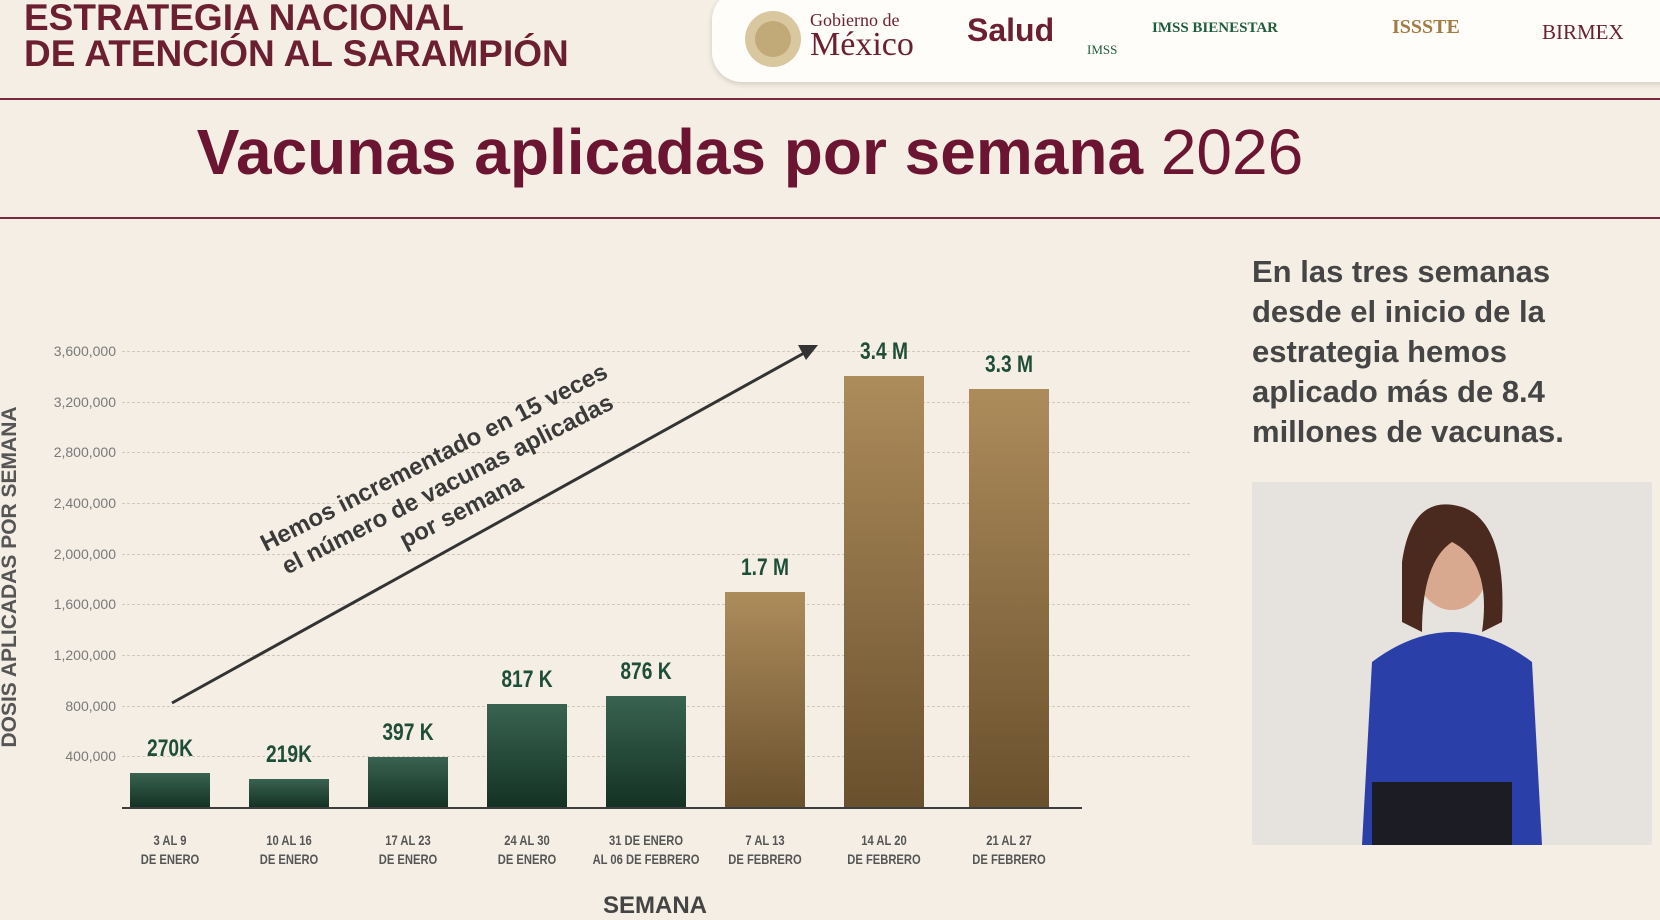 The height and width of the screenshot is (920, 1660). Describe the element at coordinates (1426, 27) in the screenshot. I see `logo-text: ISSSTE` at that location.